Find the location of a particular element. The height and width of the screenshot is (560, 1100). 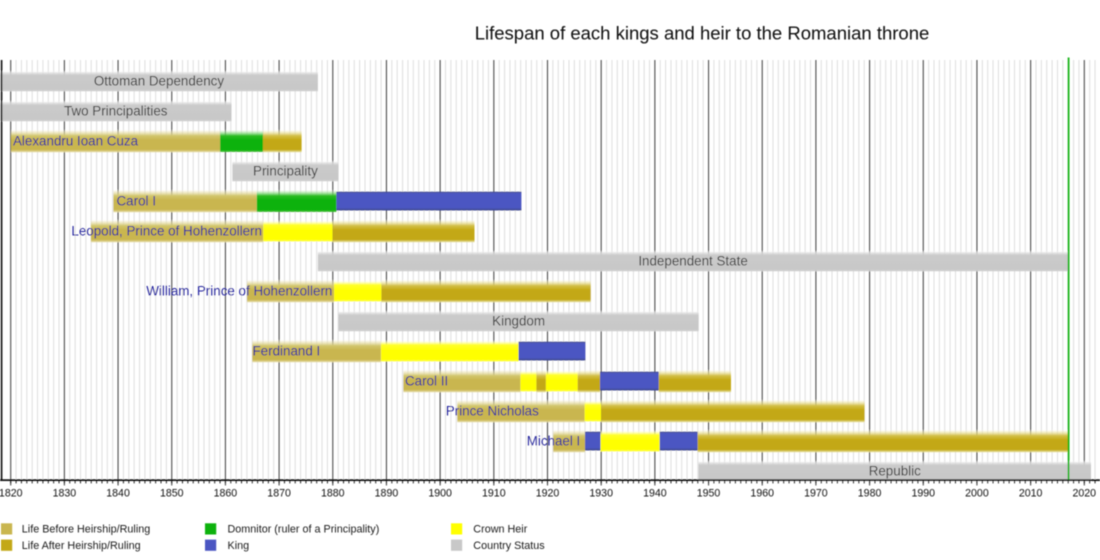

svg-text: 1930 is located at coordinates (601, 493).